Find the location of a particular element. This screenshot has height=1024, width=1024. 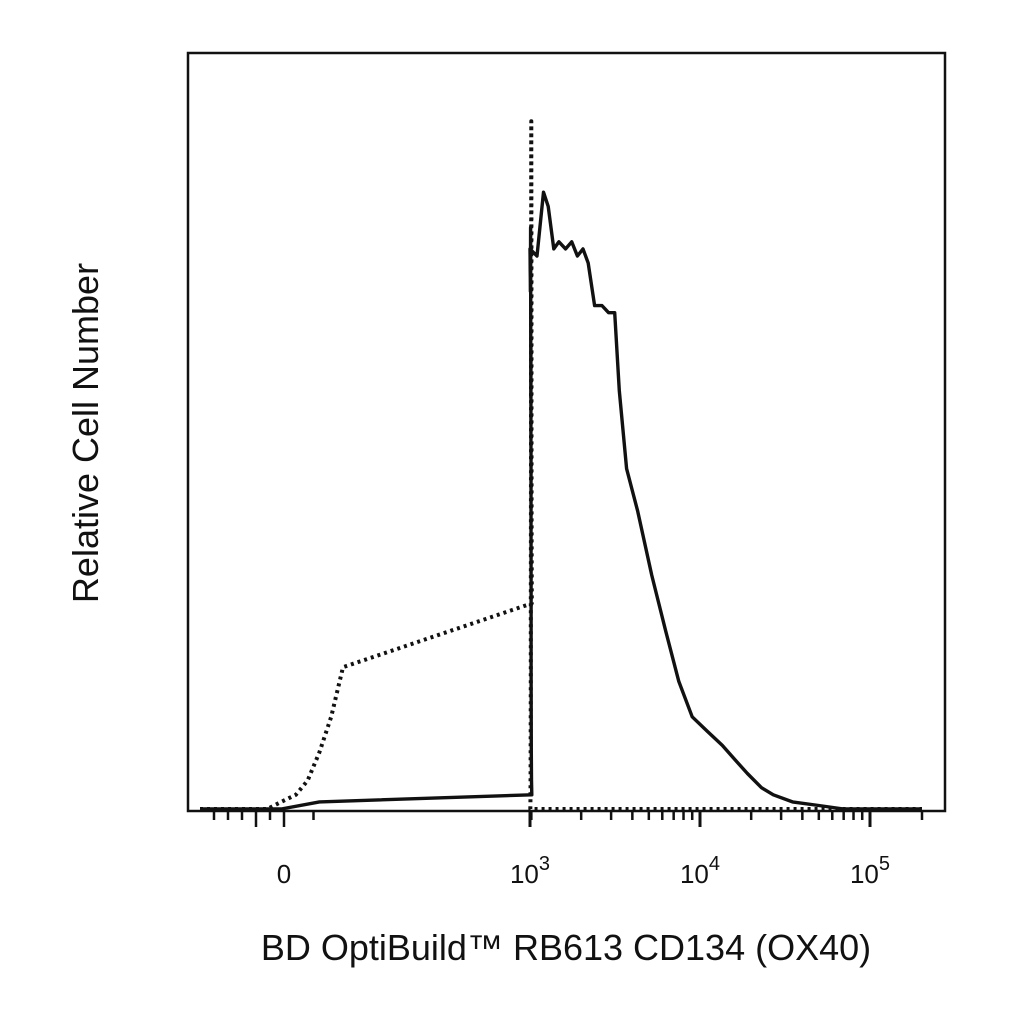

x-tick-label: 10⁴ is located at coordinates (700, 871).